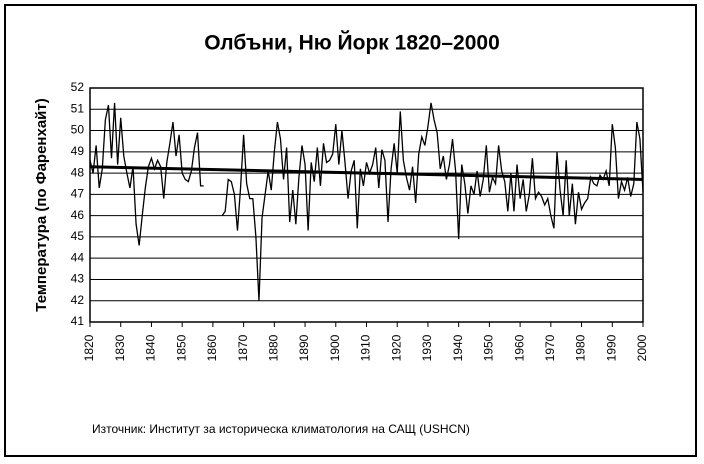 The height and width of the screenshot is (464, 704). I want to click on y-tick-label: 44, so click(78, 257).